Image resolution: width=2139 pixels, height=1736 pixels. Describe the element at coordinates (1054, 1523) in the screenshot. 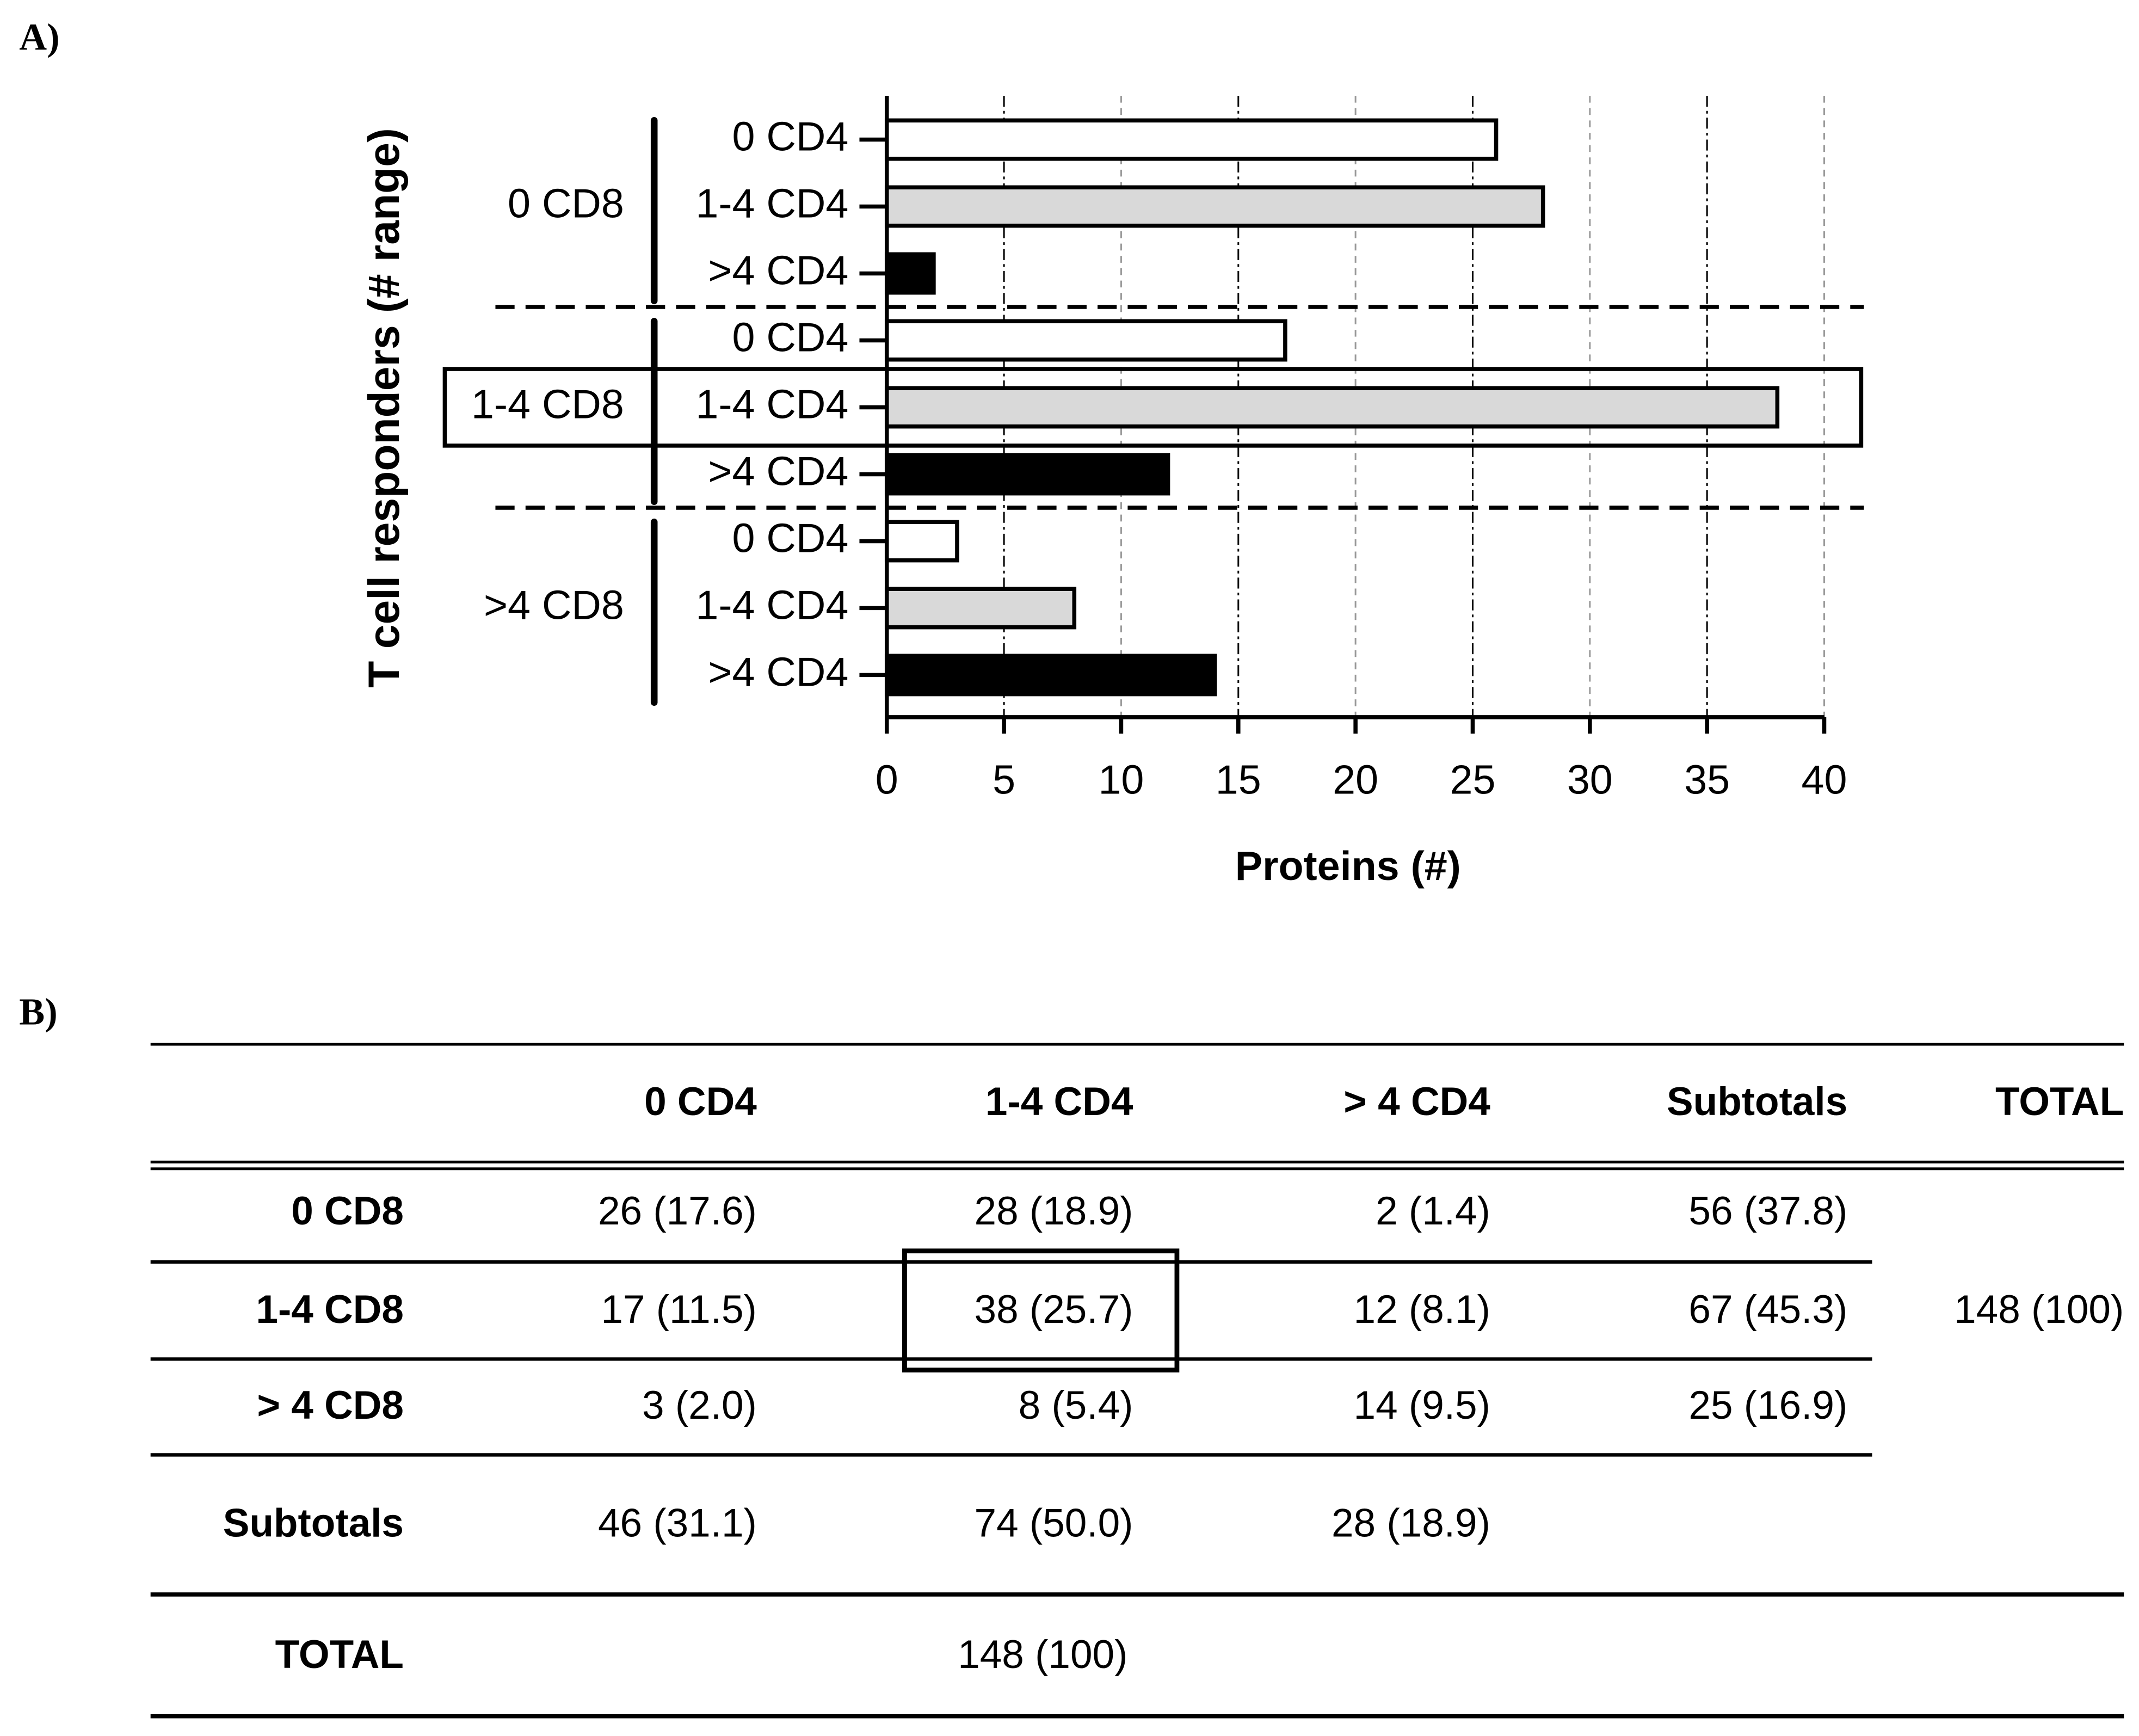

I see `table-cell: 74 (50.0)` at that location.